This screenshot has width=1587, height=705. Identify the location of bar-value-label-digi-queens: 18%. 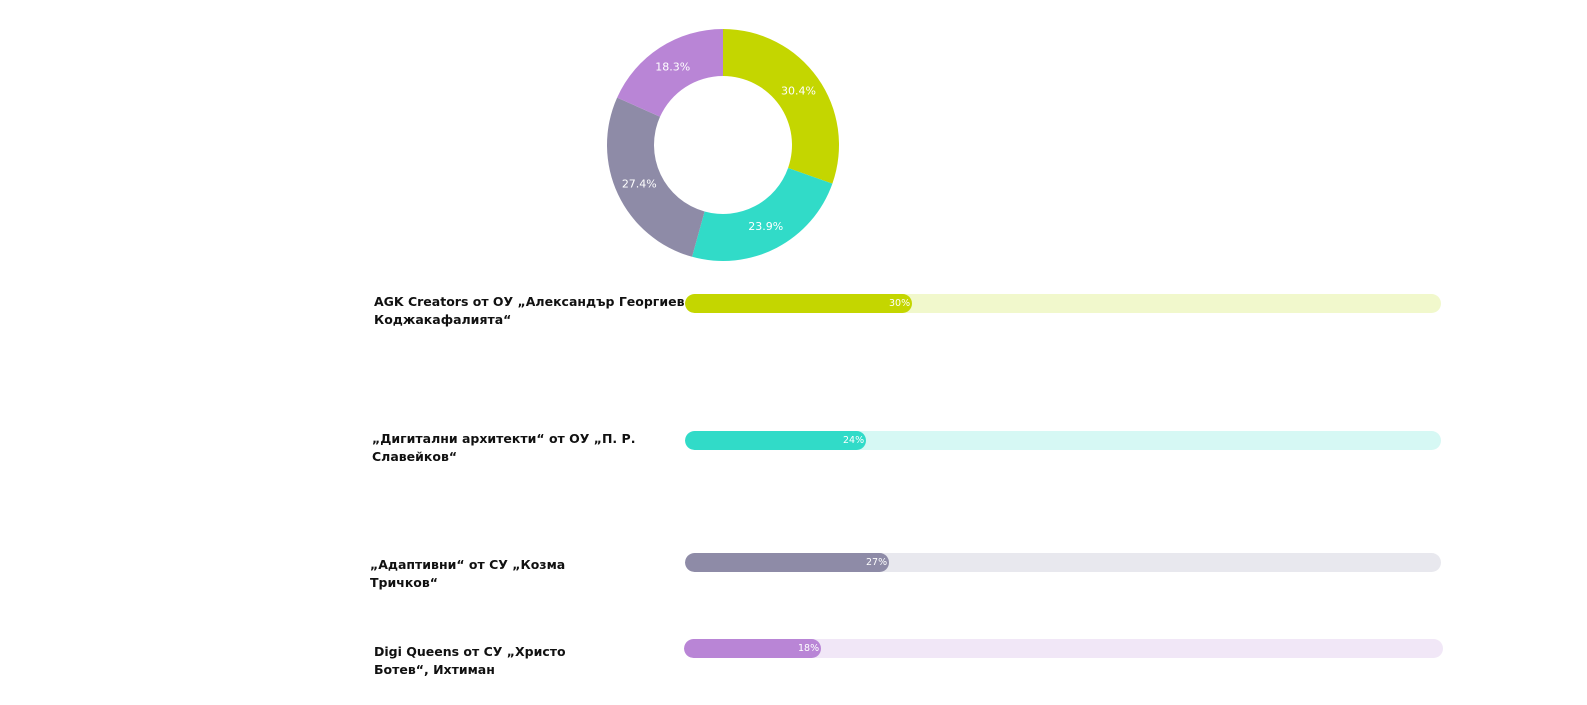
(809, 648).